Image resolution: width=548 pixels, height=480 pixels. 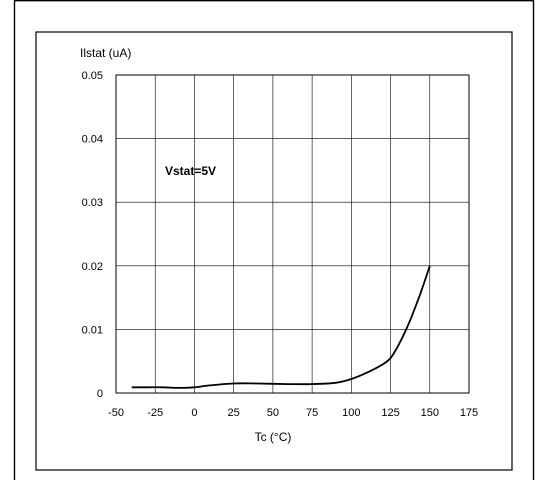 I want to click on x-tick-label: 125, so click(x=390, y=413).